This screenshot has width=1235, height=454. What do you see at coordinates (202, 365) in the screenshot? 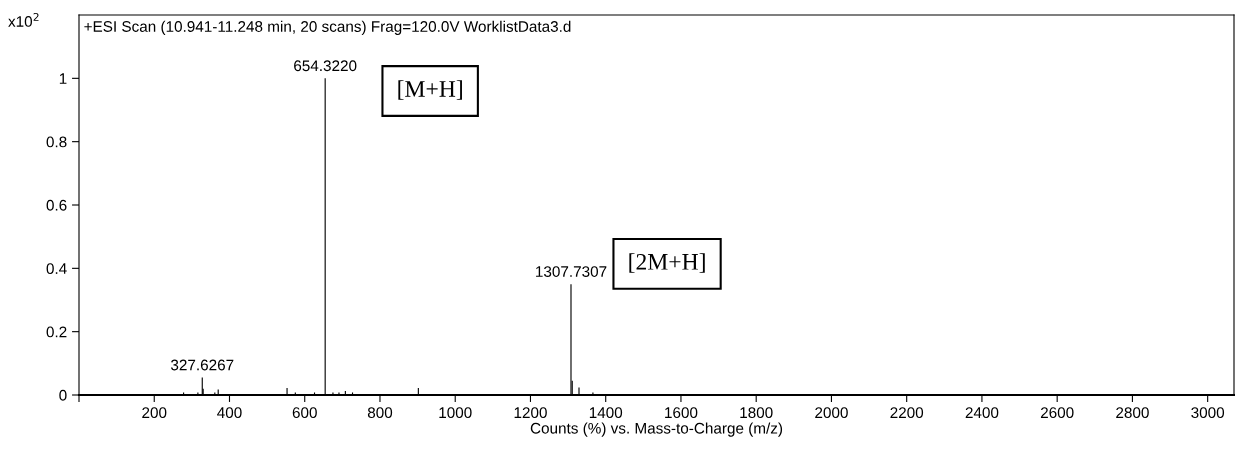
I see `annotation: 327.6267` at bounding box center [202, 365].